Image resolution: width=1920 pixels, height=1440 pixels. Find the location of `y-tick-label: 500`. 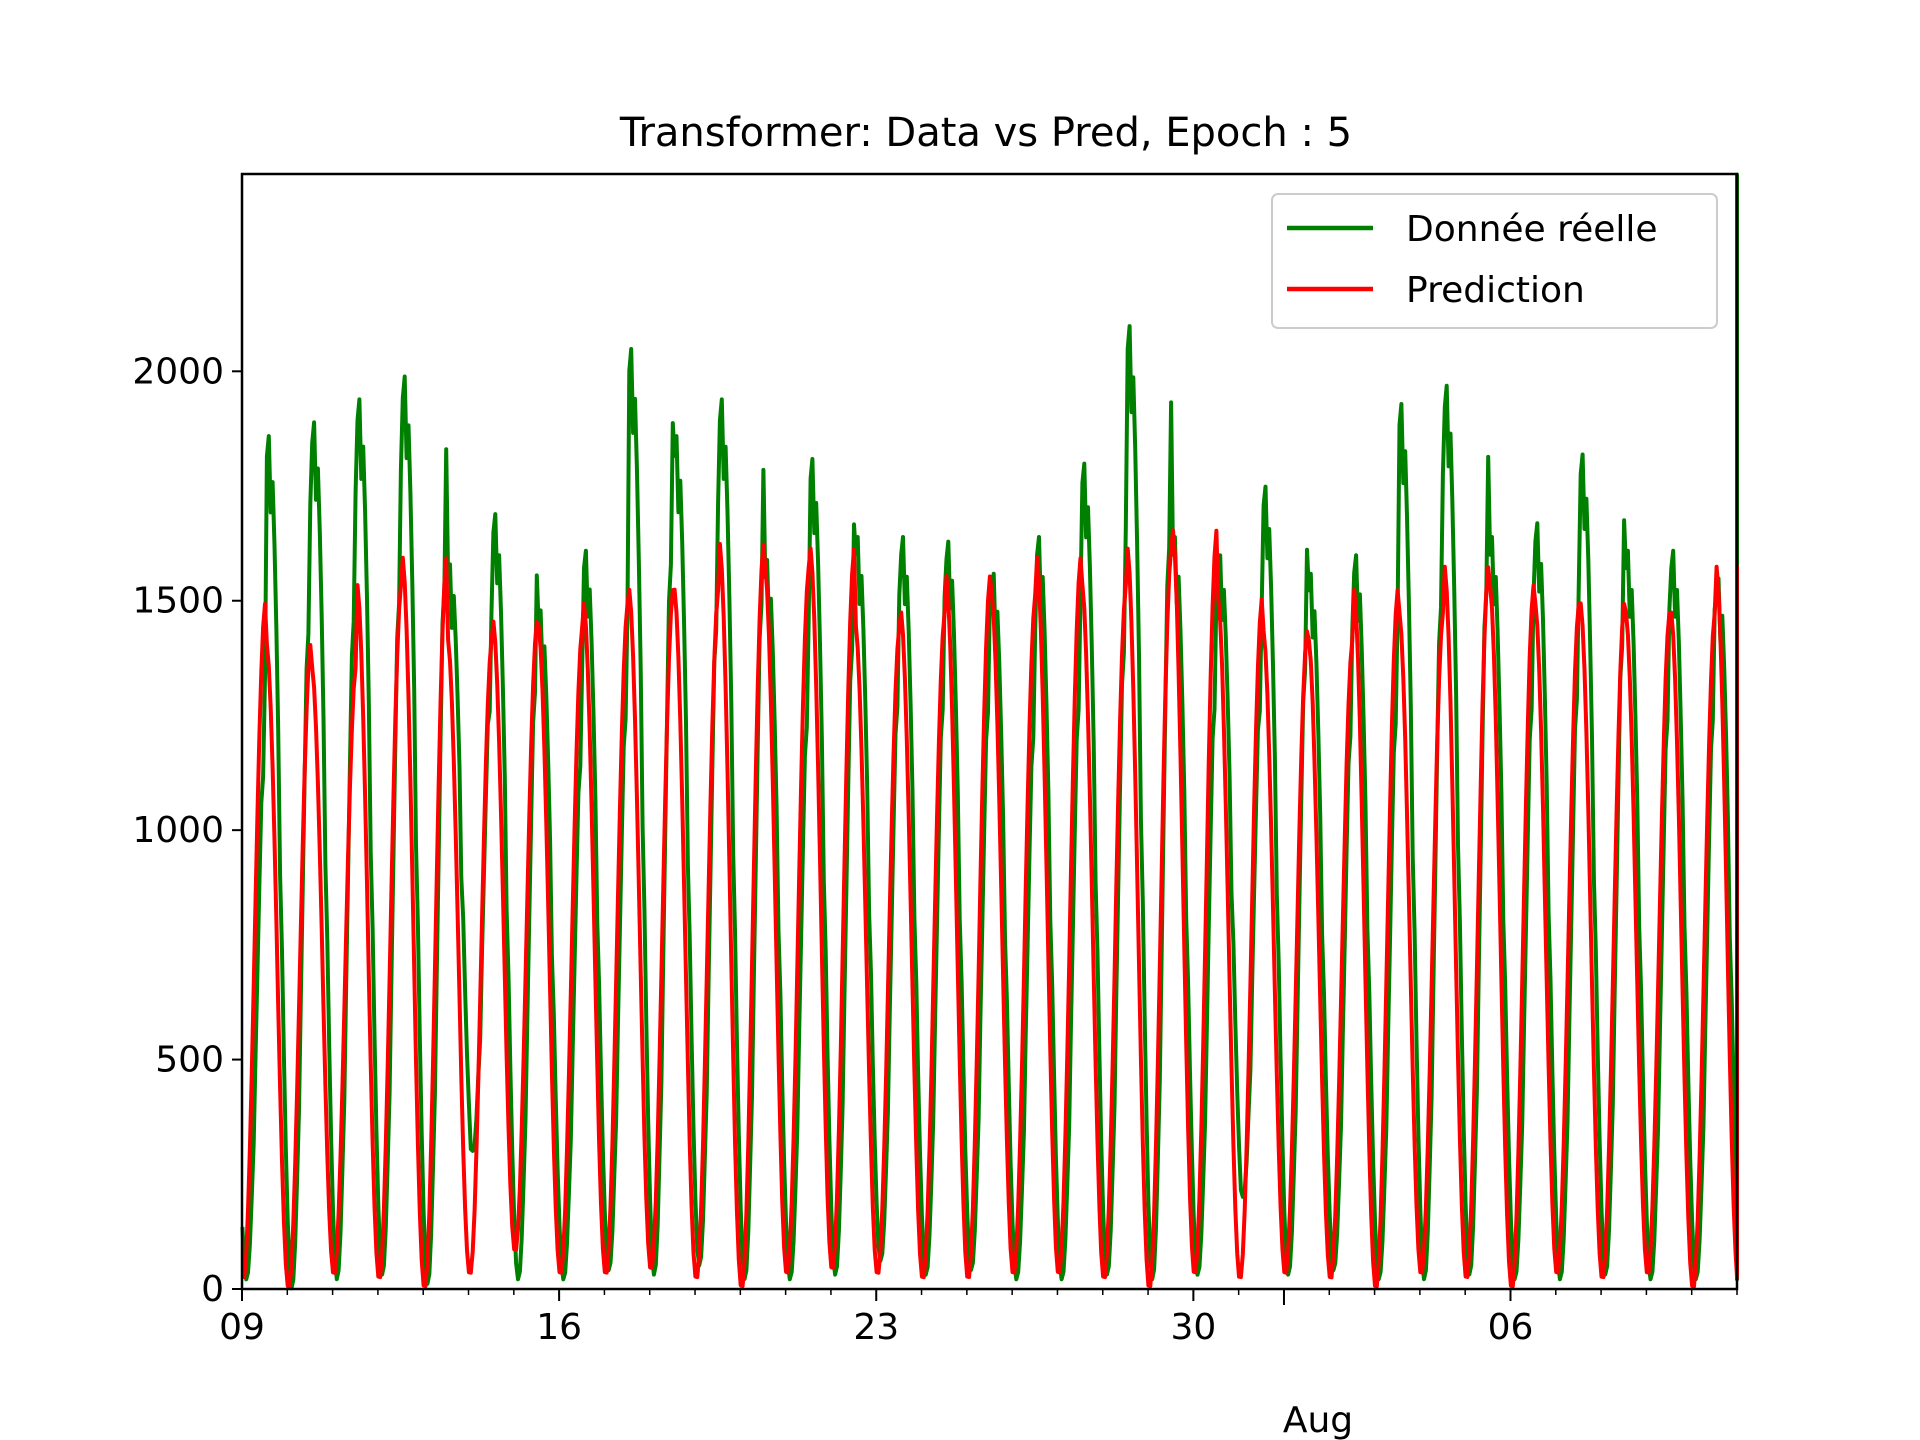

y-tick-label: 500 is located at coordinates (189, 1060).